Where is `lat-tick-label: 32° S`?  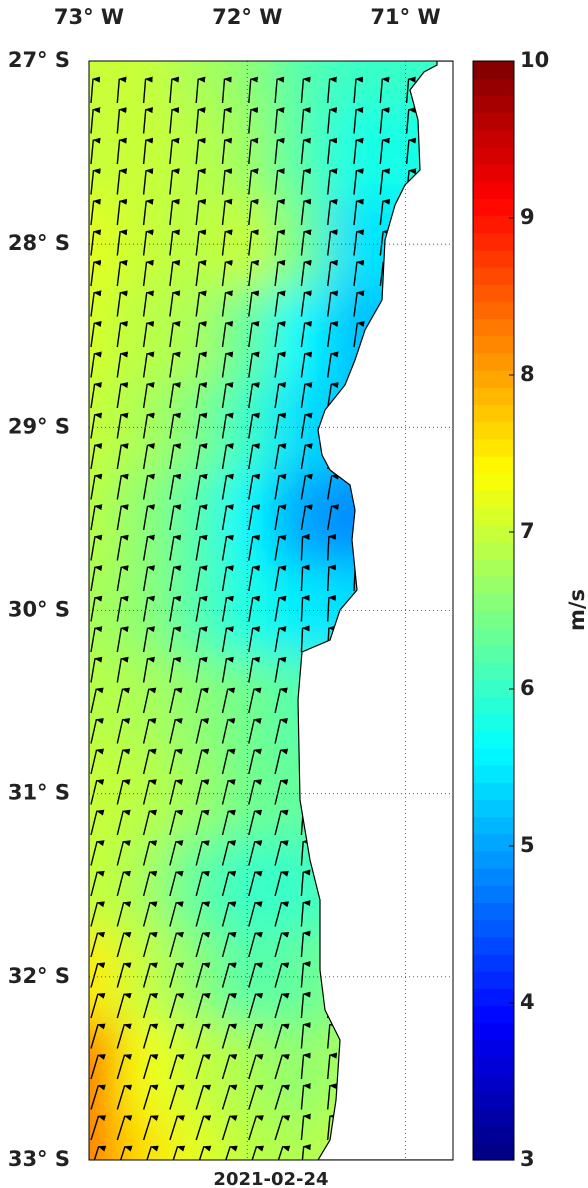 lat-tick-label: 32° S is located at coordinates (39, 976).